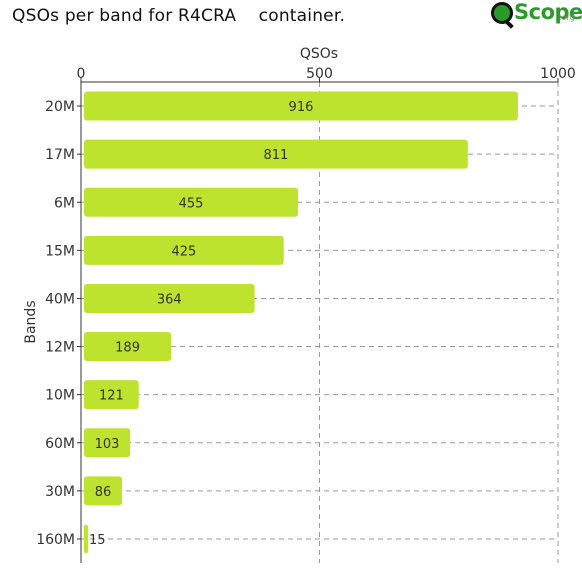 Image resolution: width=582 pixels, height=584 pixels. I want to click on y-tick-label: 10M, so click(60, 396).